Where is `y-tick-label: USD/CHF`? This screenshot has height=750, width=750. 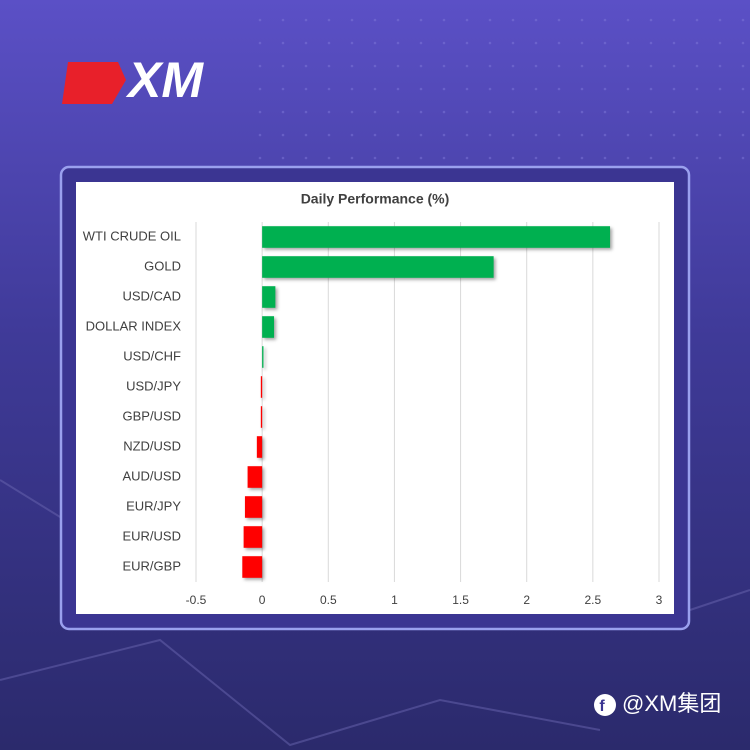
y-tick-label: USD/CHF is located at coordinates (152, 355).